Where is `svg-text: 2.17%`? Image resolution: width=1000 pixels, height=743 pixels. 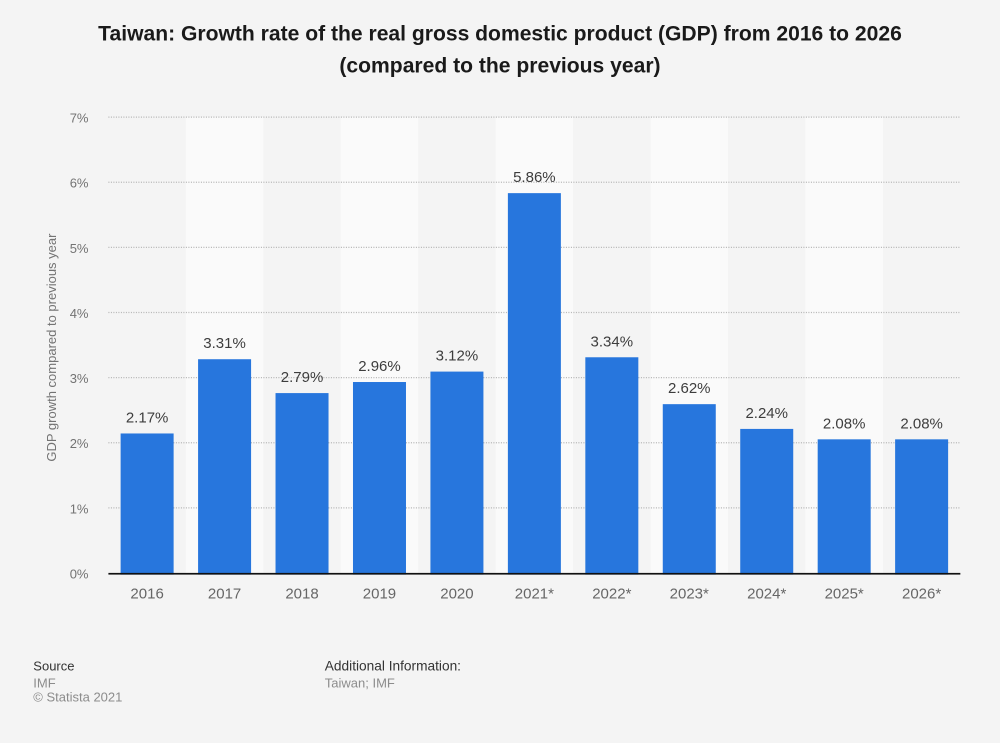 svg-text: 2.17% is located at coordinates (147, 417).